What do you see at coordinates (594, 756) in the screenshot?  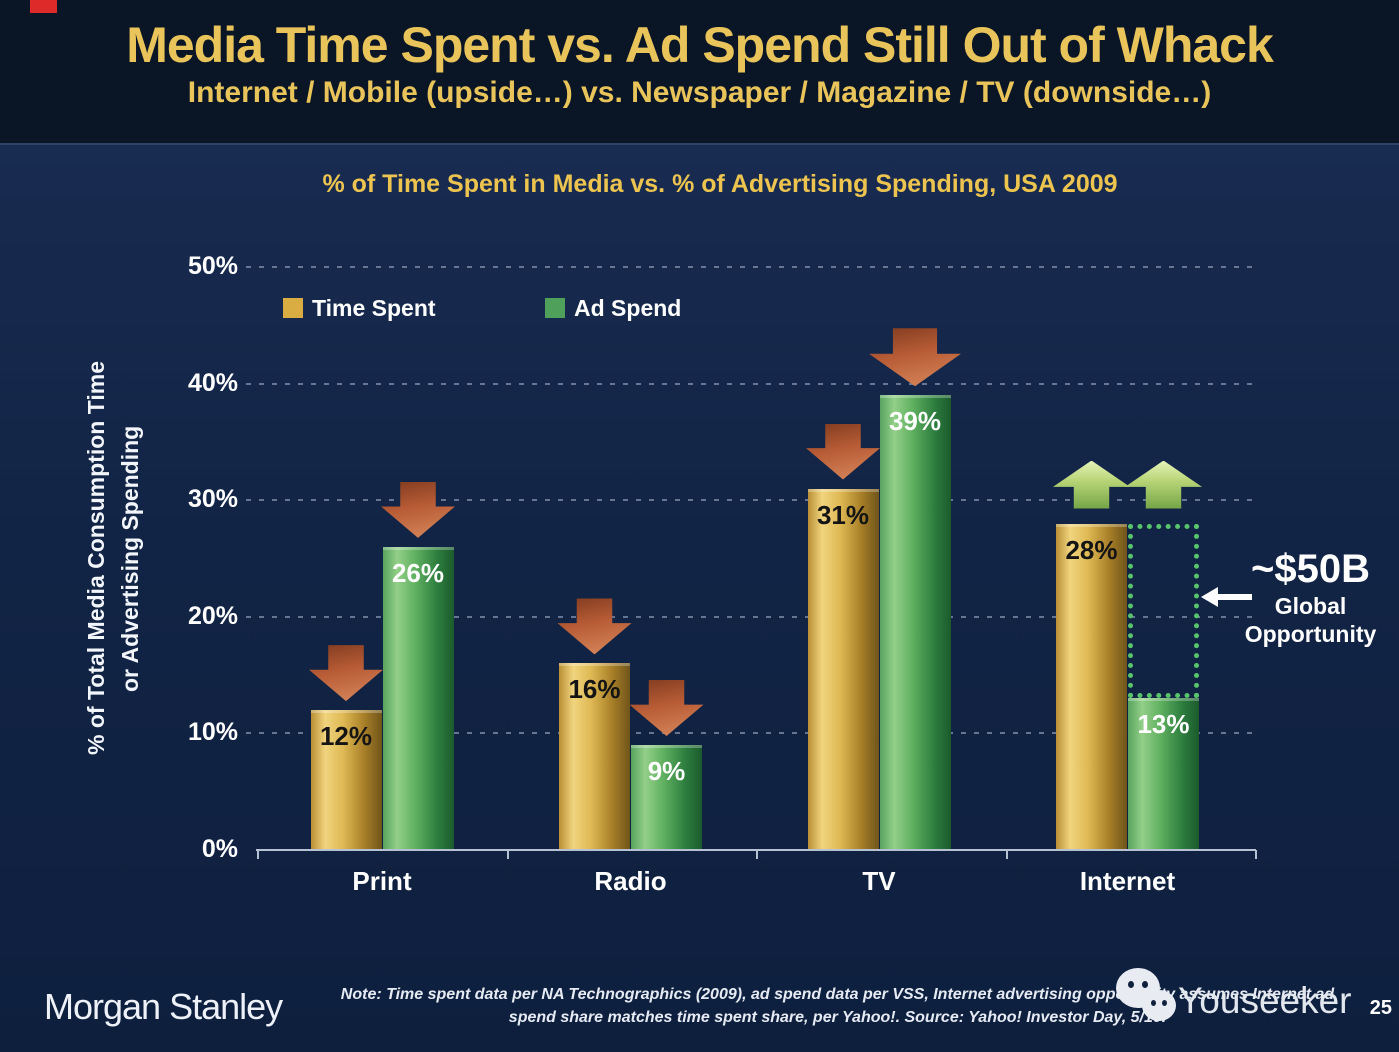 I see `bar-radio-time-spent: 16%` at bounding box center [594, 756].